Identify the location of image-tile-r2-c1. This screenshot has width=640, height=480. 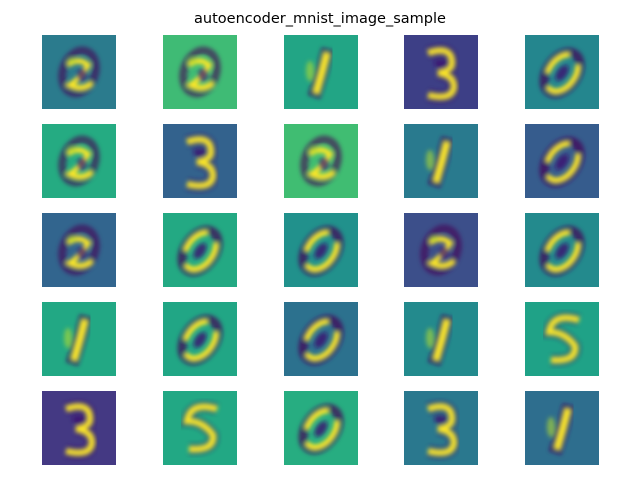
(200, 250).